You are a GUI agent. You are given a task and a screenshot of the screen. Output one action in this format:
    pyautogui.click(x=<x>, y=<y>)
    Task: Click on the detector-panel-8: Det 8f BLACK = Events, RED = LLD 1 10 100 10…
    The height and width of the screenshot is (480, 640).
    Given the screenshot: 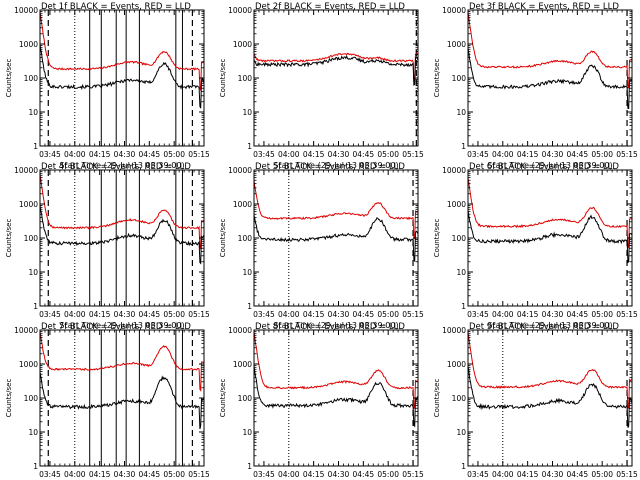 What is the action you would take?
    pyautogui.click(x=321, y=400)
    